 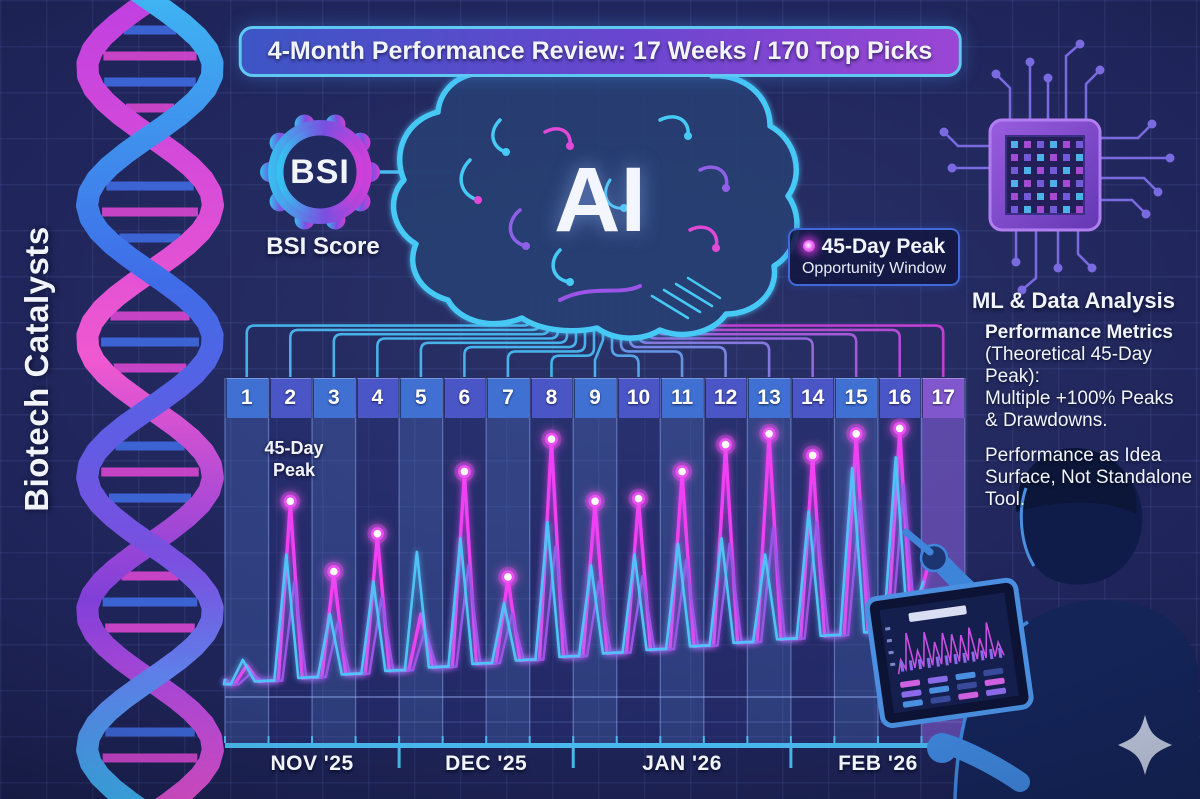 I want to click on bsi-badge, so click(x=320, y=172).